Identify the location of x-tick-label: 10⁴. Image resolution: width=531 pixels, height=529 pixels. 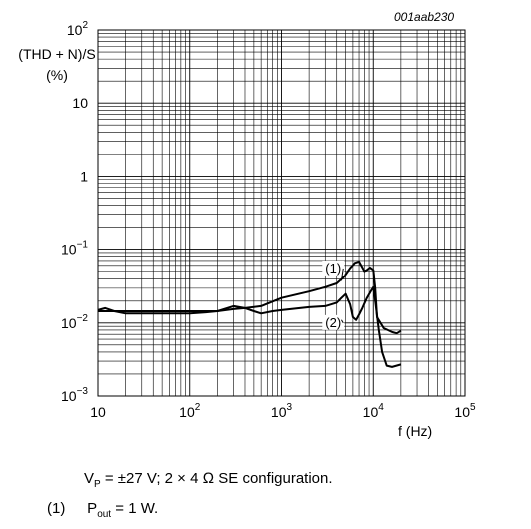
(374, 411).